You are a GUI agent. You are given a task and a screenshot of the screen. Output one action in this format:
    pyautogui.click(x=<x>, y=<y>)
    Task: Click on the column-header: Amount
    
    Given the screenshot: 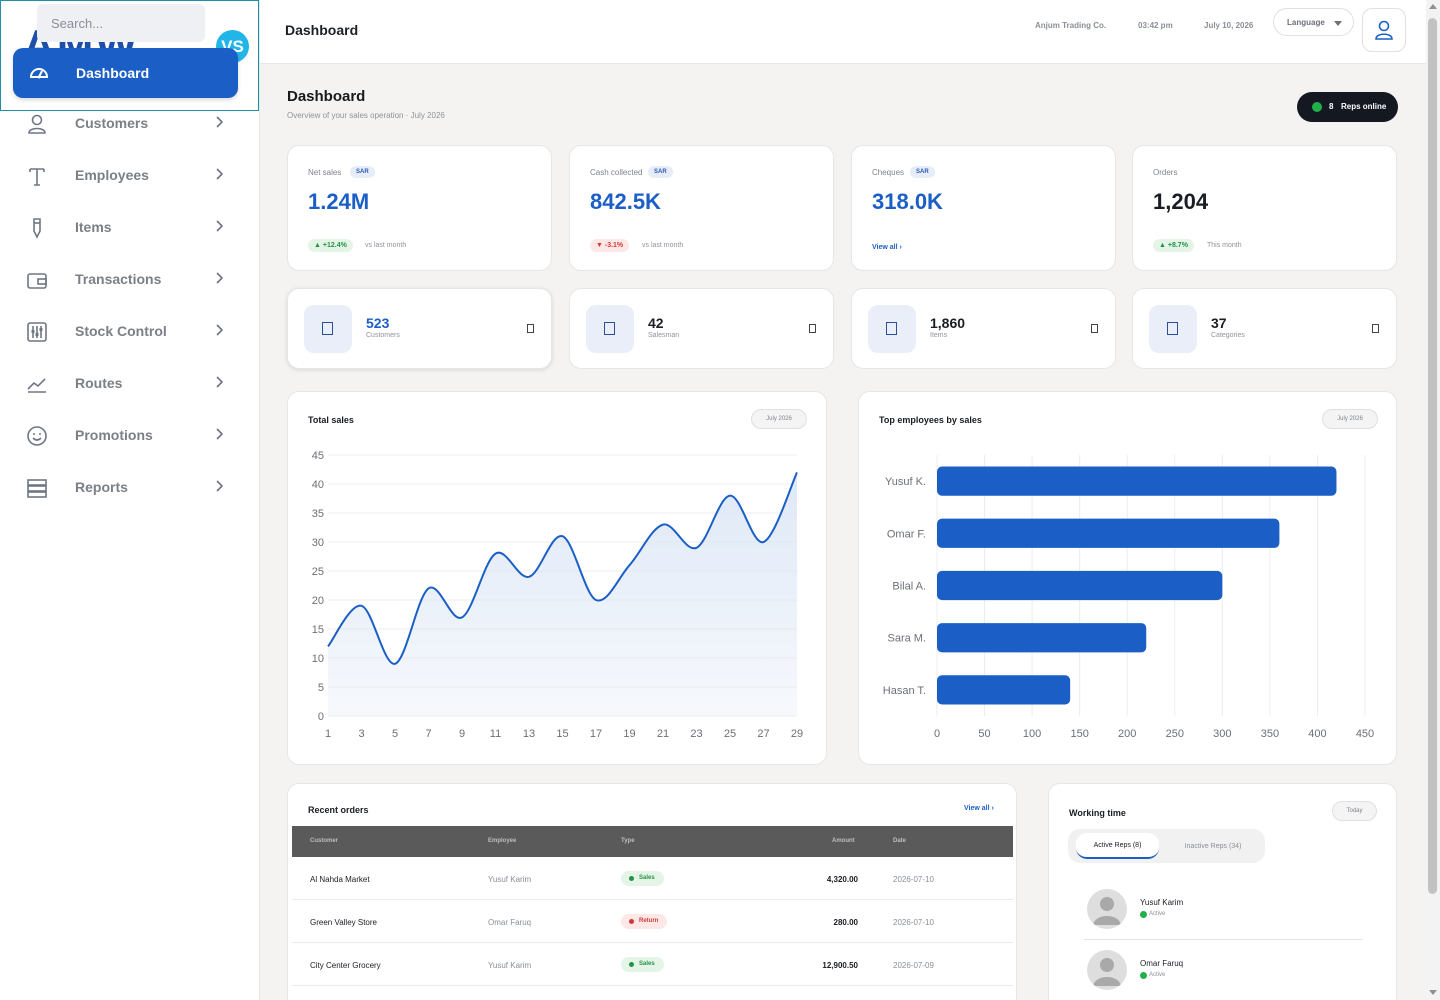 What is the action you would take?
    pyautogui.click(x=843, y=841)
    